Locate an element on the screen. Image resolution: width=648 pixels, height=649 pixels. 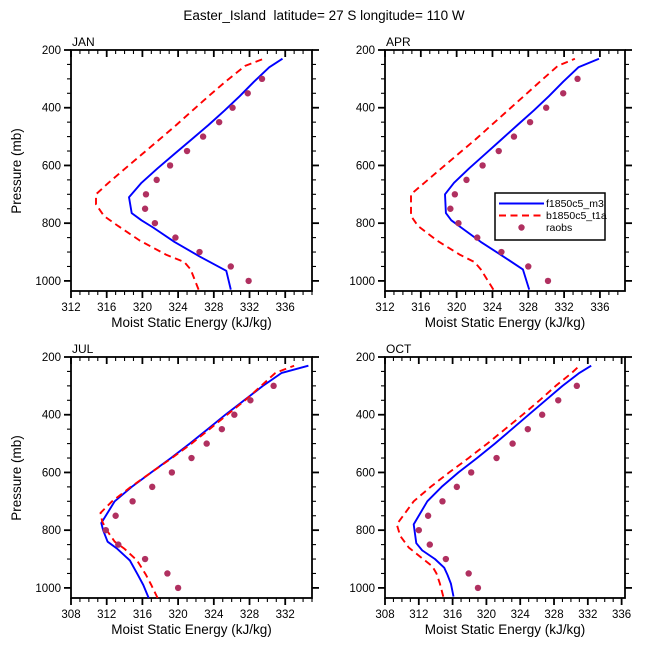
legend-label: raobs is located at coordinates (559, 228).